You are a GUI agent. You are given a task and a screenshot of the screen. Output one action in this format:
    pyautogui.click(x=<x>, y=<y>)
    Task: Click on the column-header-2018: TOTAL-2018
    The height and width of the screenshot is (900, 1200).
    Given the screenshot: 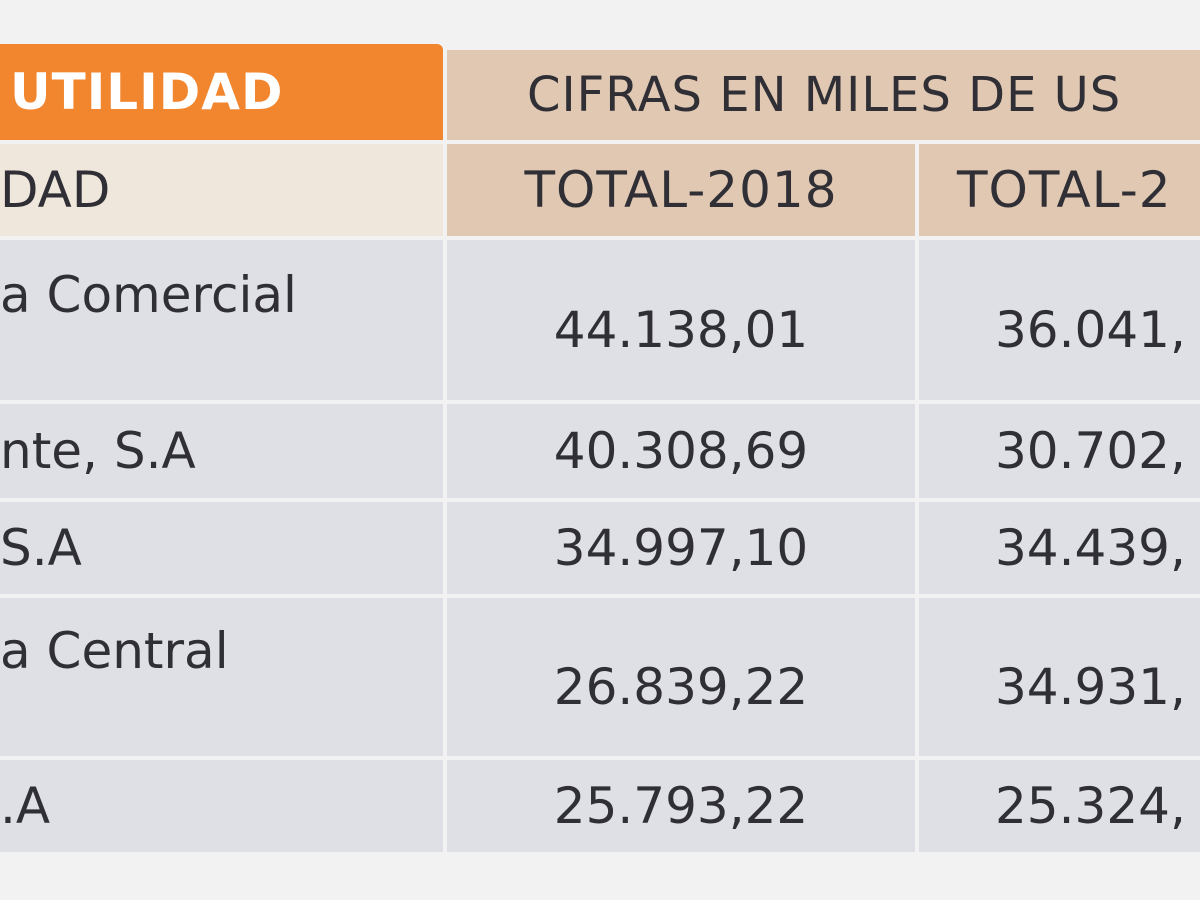 What is the action you would take?
    pyautogui.click(x=681, y=190)
    